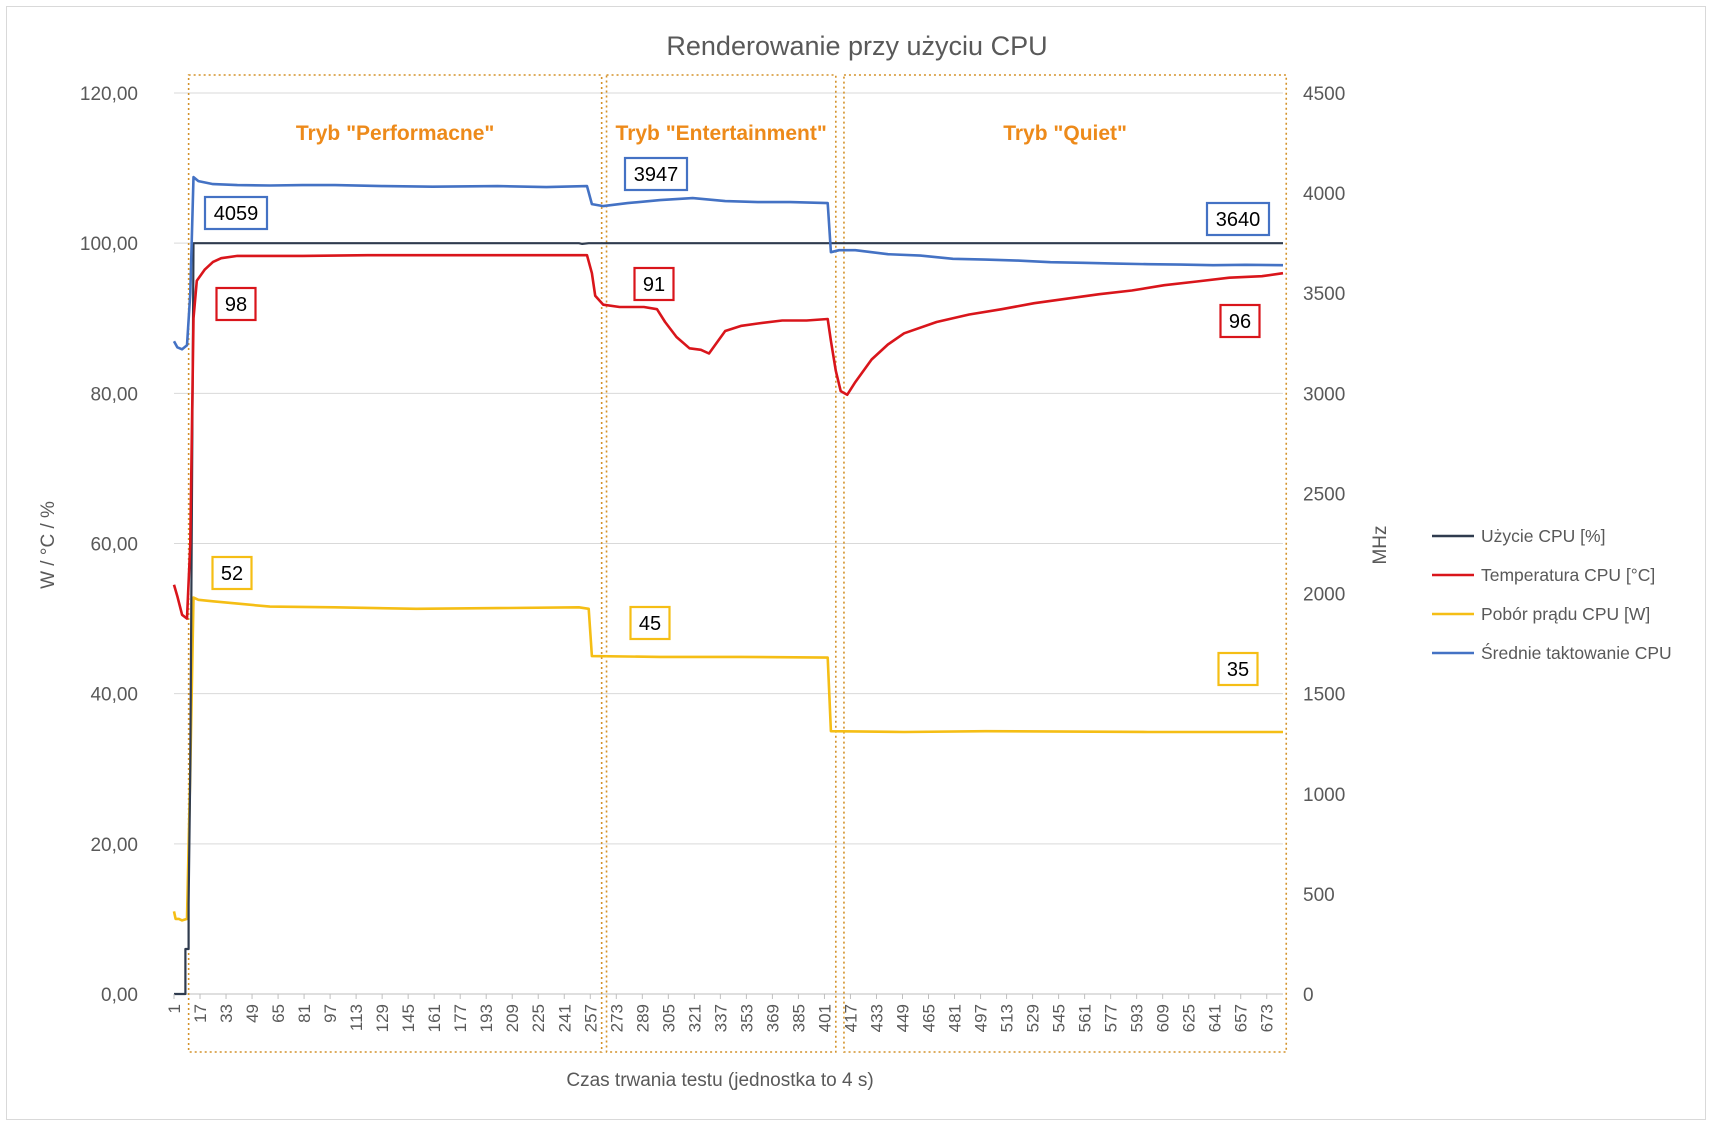 Image resolution: width=1714 pixels, height=1128 pixels. I want to click on y-left-tick-label: 20,00, so click(114, 845).